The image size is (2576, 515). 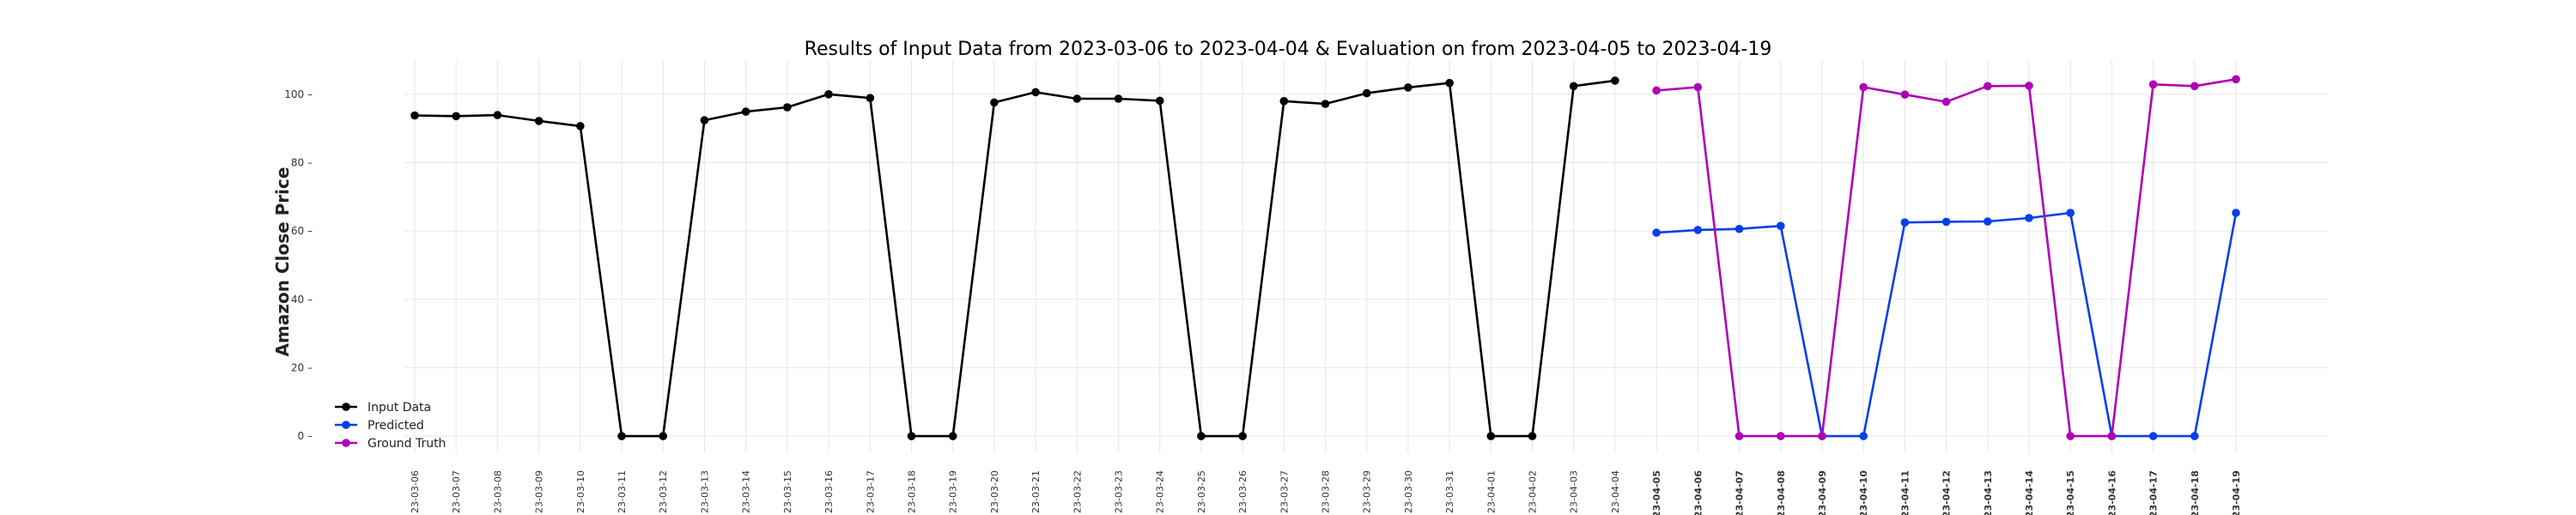 I want to click on x-tick-label: 23-03-08, so click(x=497, y=491).